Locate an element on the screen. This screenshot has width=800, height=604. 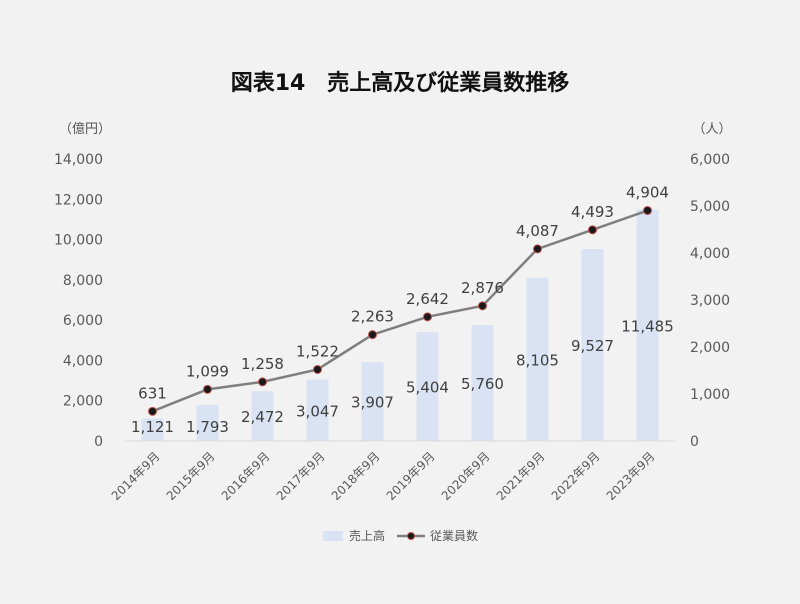
right-tick-label: 1,000 is located at coordinates (710, 395).